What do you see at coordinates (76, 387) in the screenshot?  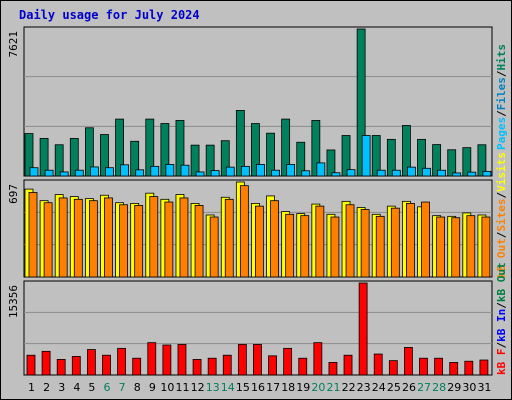 I see `day-label: 4` at bounding box center [76, 387].